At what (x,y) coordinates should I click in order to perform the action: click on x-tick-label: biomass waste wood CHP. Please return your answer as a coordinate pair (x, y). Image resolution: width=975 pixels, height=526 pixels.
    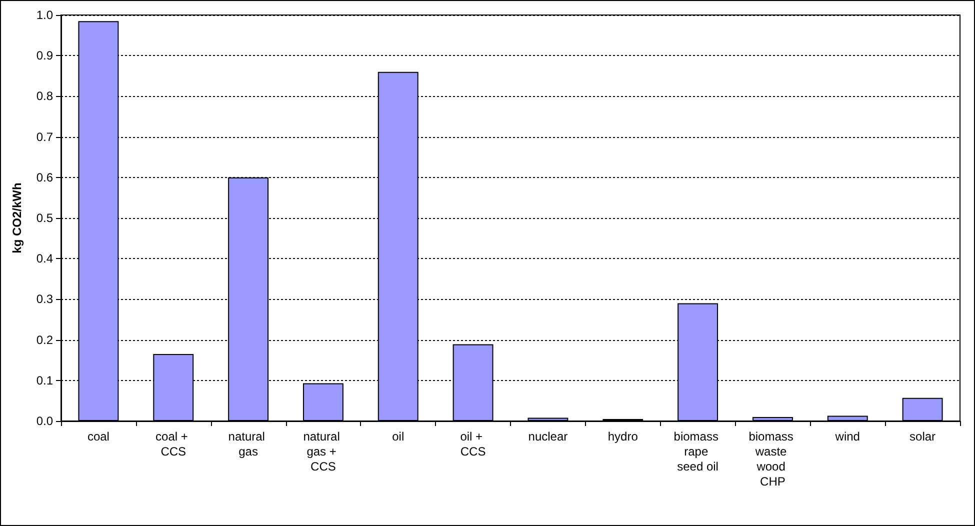
    Looking at the image, I should click on (772, 459).